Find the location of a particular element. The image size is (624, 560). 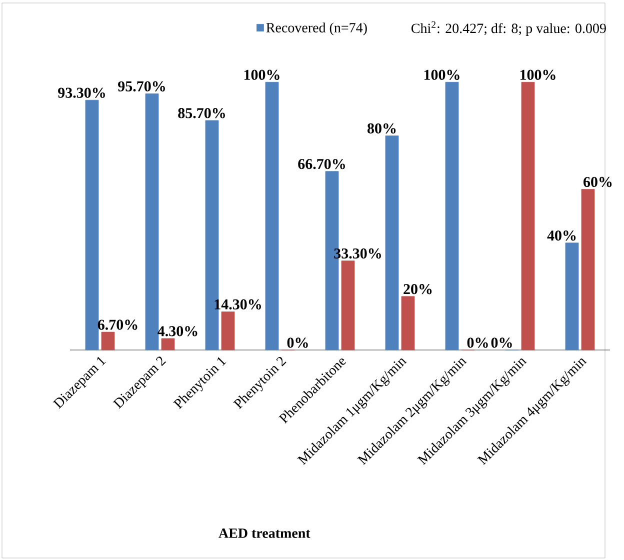

data-label: 85.70% is located at coordinates (201, 113).